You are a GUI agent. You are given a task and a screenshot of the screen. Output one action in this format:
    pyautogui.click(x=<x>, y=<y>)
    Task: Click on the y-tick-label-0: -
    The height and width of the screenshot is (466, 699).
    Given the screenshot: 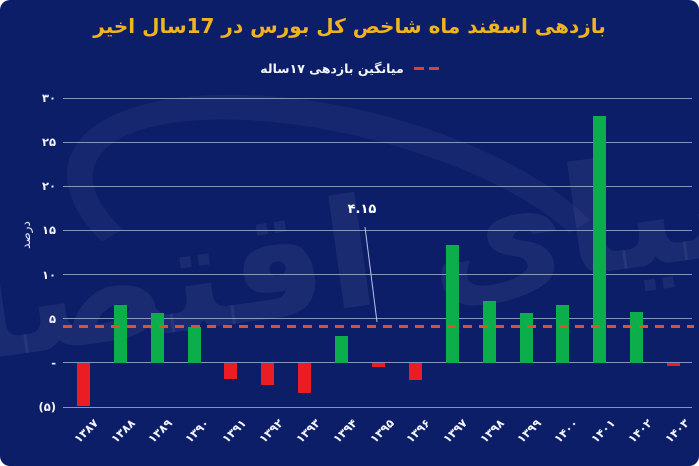 What is the action you would take?
    pyautogui.click(x=53, y=362)
    